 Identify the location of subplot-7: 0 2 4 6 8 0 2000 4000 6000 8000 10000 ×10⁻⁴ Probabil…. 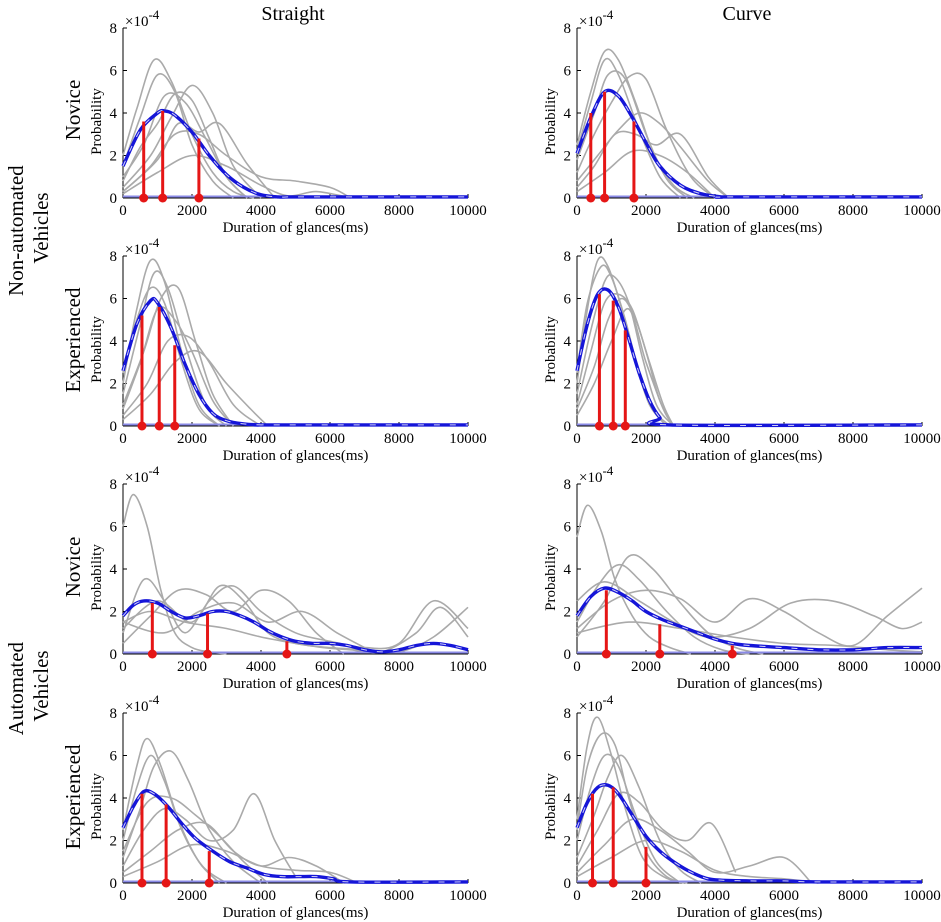
(288, 806).